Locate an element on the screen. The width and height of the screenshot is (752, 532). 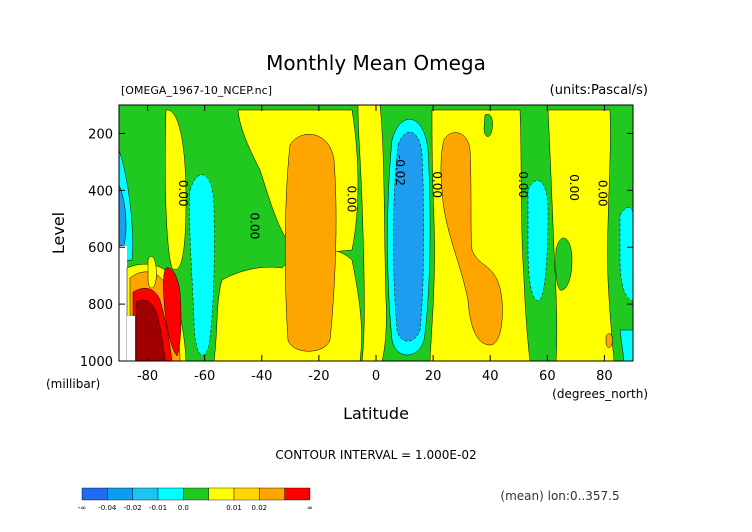
colorbar-label: 0.01 is located at coordinates (234, 508).